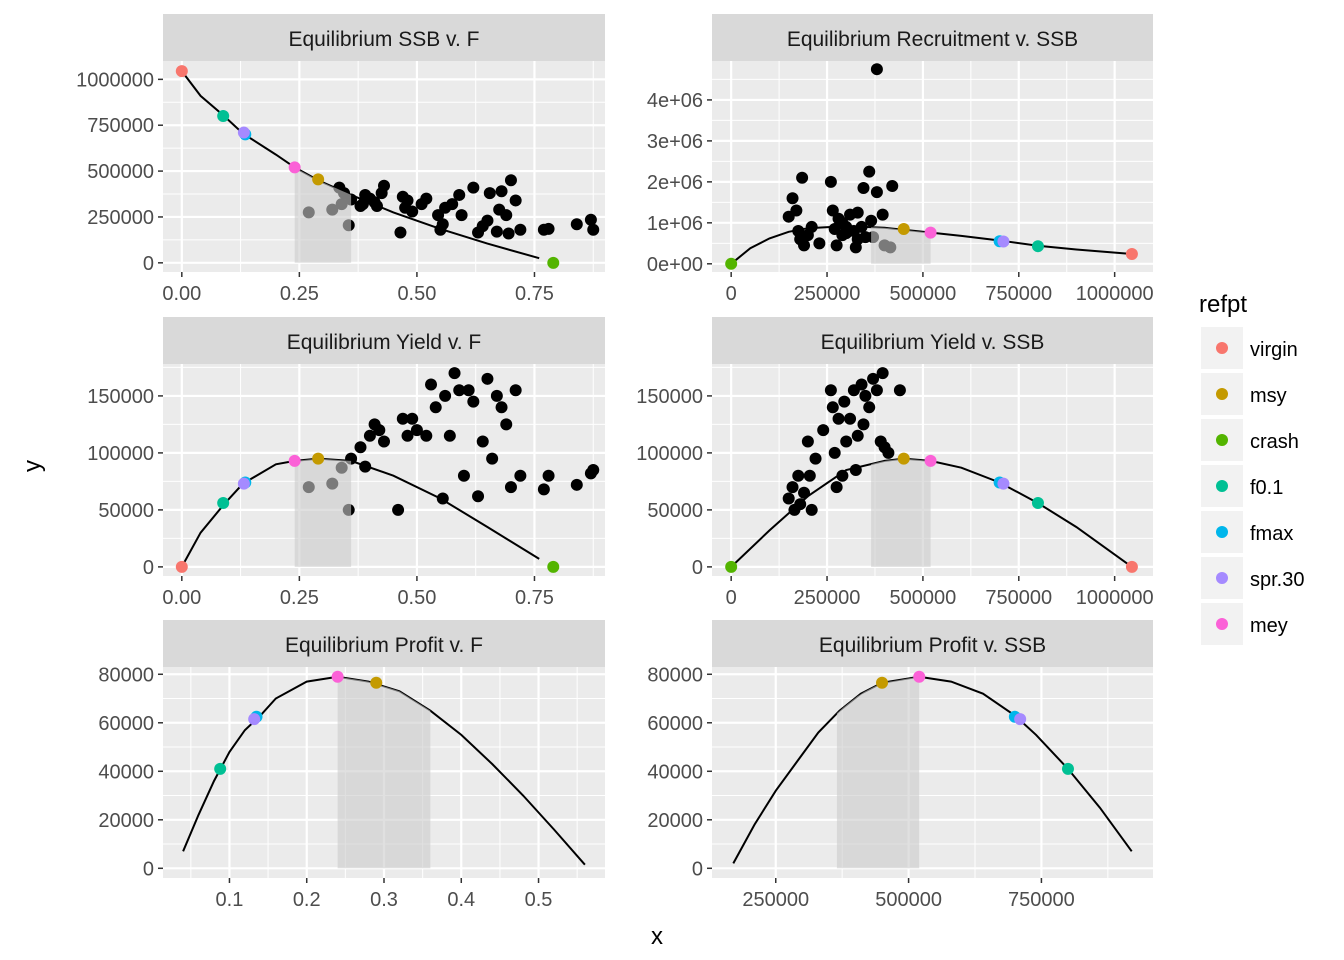 The image size is (1344, 960). I want to click on x-tick-label: 0.4, so click(461, 900).